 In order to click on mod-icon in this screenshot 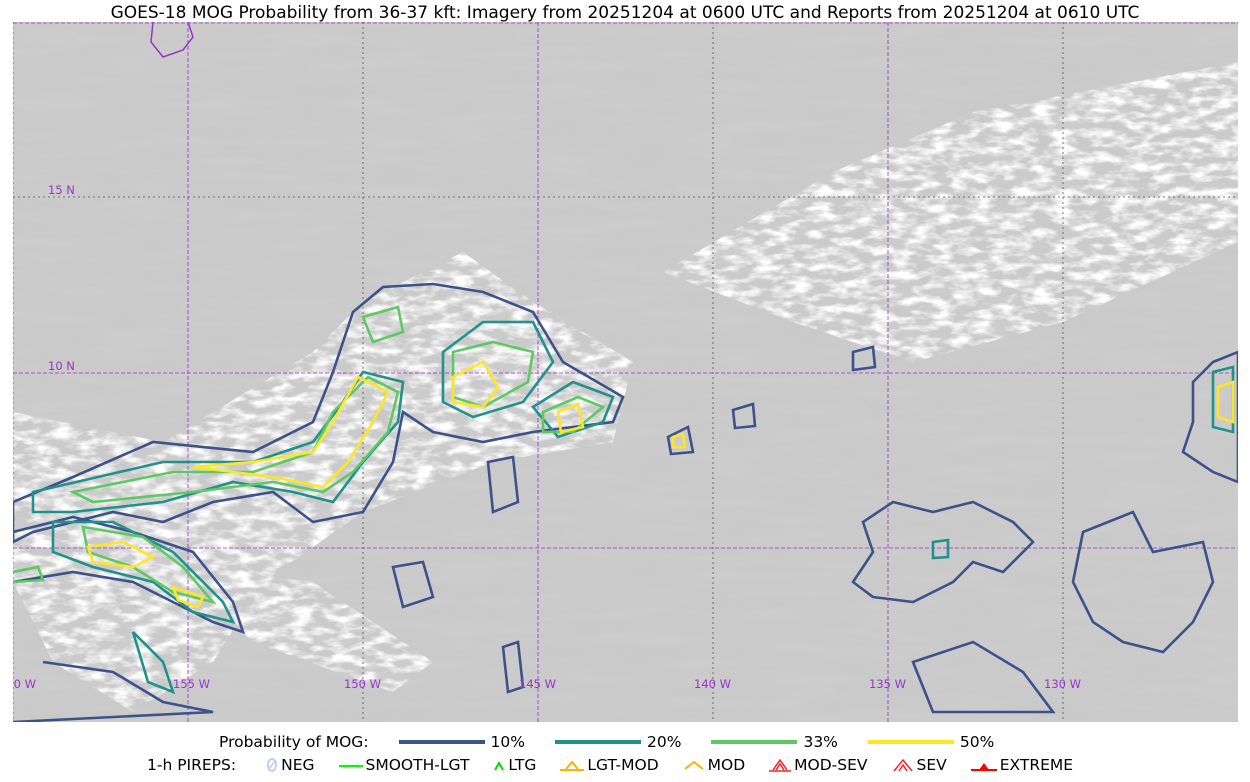, I will do `click(694, 765)`.